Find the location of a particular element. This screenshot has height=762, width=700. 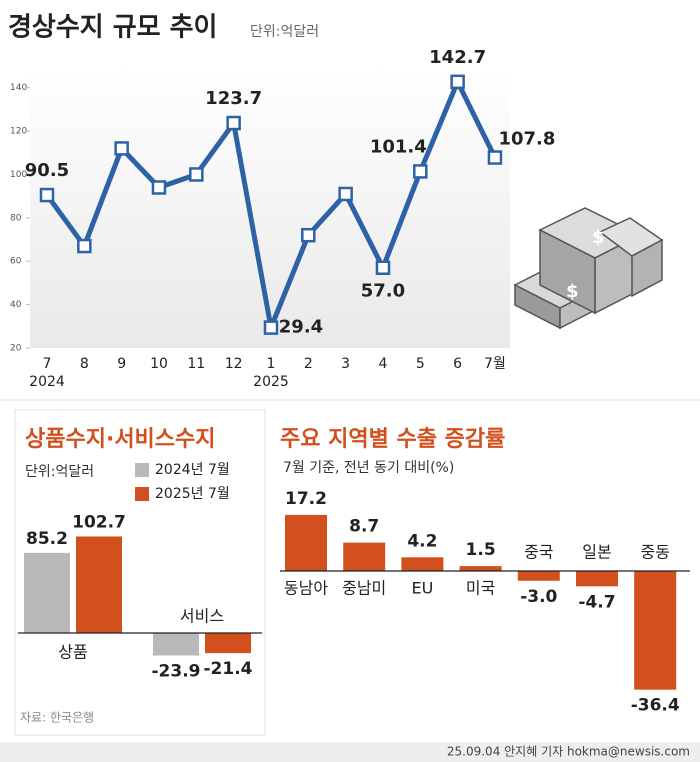

value-label: -21.4 is located at coordinates (228, 669).